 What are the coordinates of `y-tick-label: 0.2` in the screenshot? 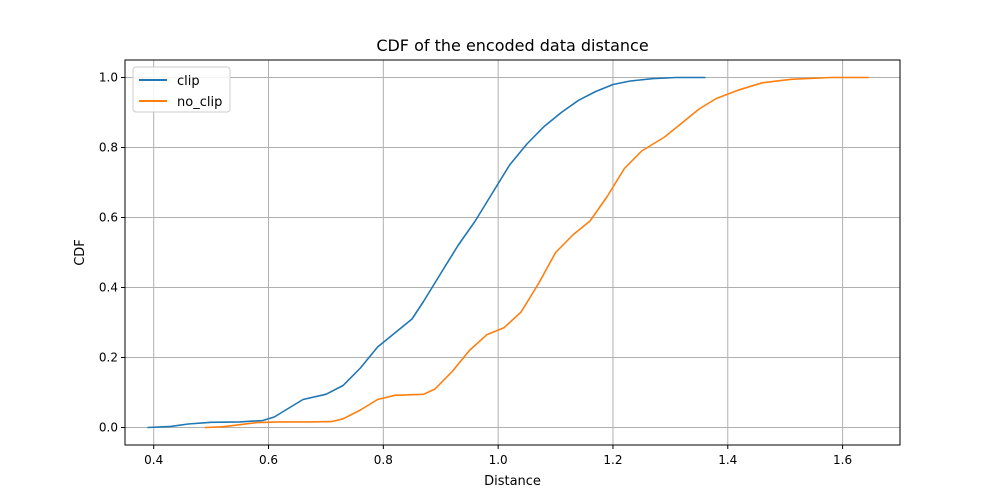 It's located at (108, 358).